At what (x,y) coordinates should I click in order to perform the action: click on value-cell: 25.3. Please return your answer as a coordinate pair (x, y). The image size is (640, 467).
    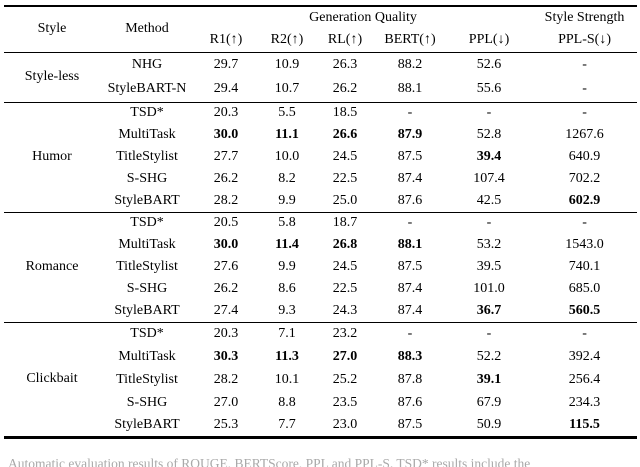
    Looking at the image, I should click on (226, 424).